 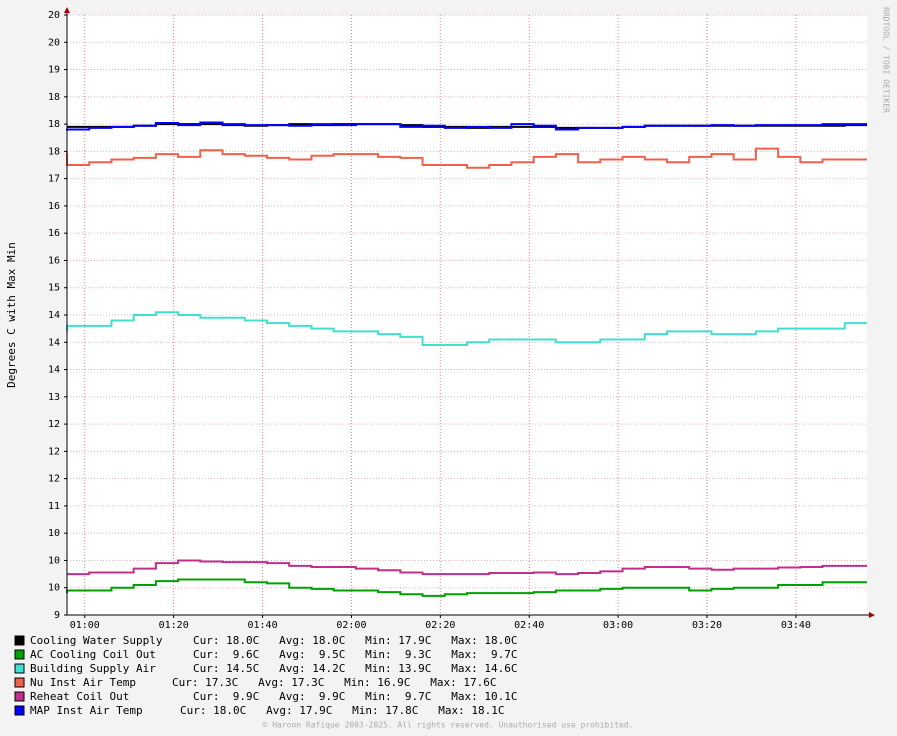 What do you see at coordinates (86, 710) in the screenshot?
I see `legend-label: MAP Inst Air Temp` at bounding box center [86, 710].